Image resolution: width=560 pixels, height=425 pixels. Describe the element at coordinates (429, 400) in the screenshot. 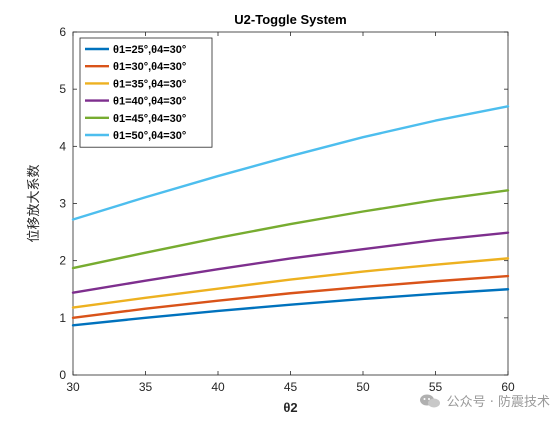

I see `wechat-icon` at that location.